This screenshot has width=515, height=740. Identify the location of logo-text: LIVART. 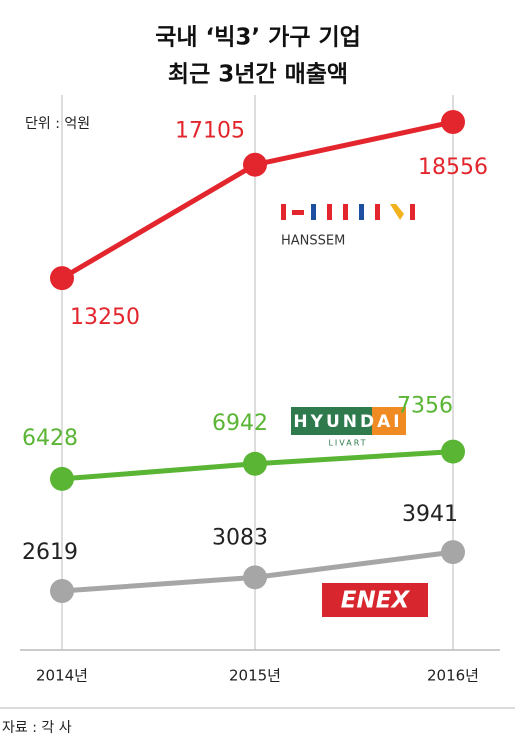
(347, 443).